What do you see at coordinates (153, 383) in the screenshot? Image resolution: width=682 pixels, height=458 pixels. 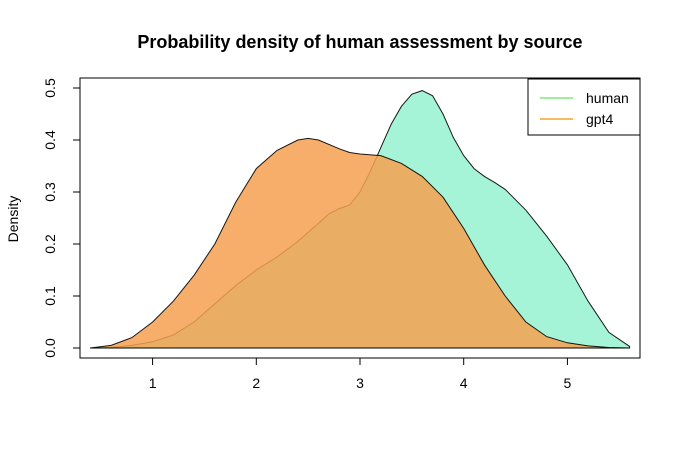 I see `x-tick-label: 1` at bounding box center [153, 383].